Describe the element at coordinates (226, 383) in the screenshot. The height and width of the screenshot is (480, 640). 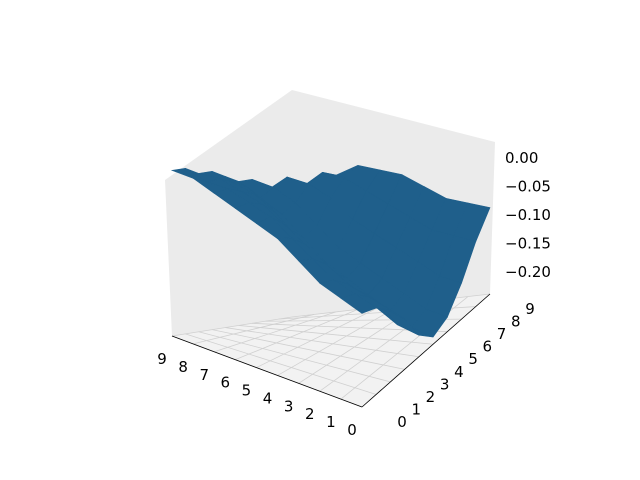
I see `x-tick-label: 6` at that location.